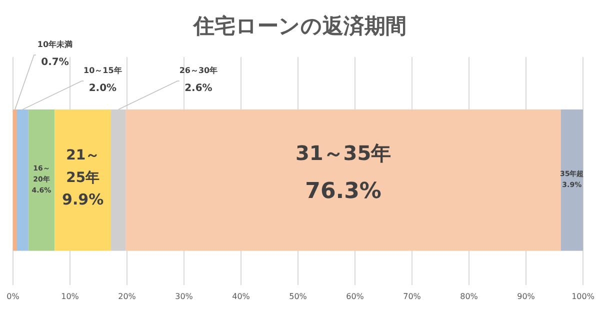 This screenshot has width=600, height=321. Describe the element at coordinates (343, 153) in the screenshot. I see `series-label: 31～35年` at that location.